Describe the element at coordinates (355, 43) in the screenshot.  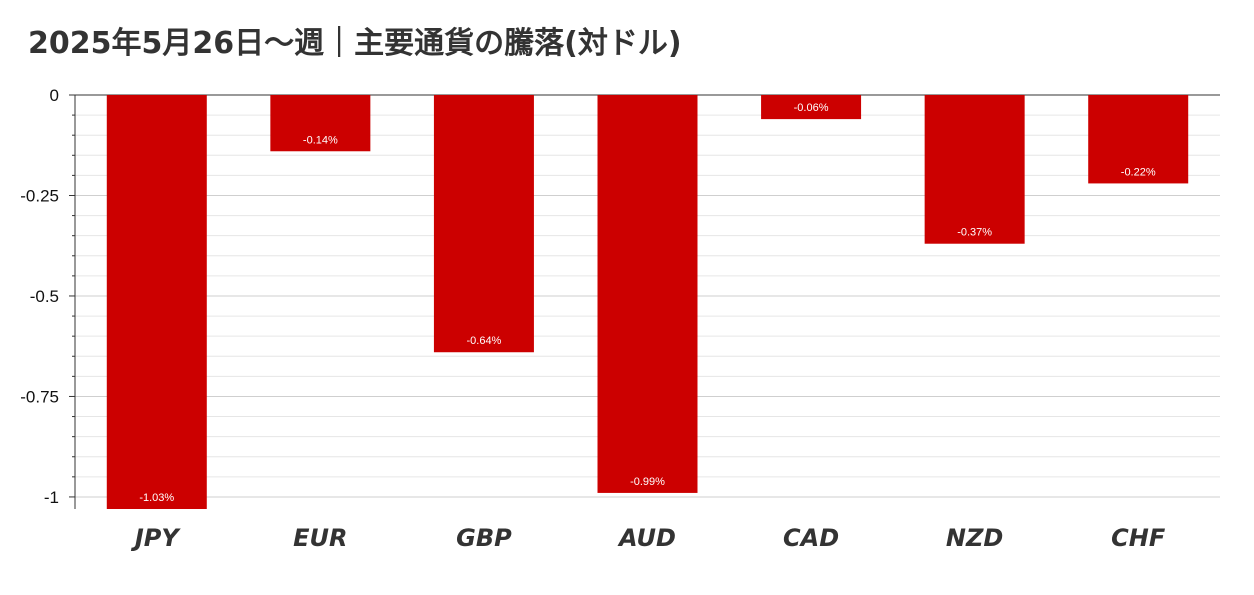
I see `chart-title: 2025年5月26日～週｜主要通貨の騰落(対ドル)` at that location.